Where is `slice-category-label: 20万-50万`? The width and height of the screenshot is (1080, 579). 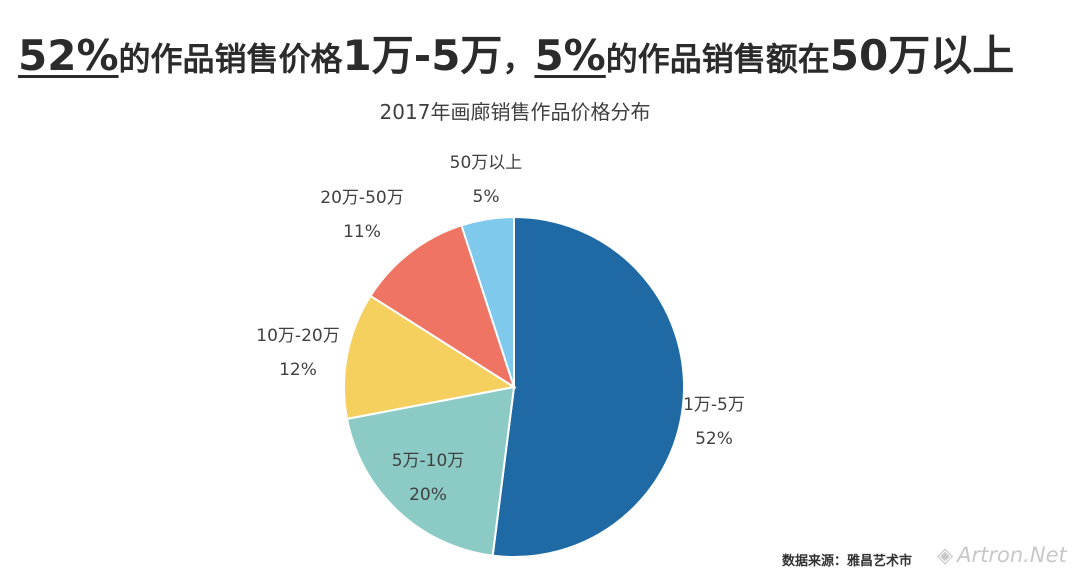 slice-category-label: 20万-50万 is located at coordinates (361, 198).